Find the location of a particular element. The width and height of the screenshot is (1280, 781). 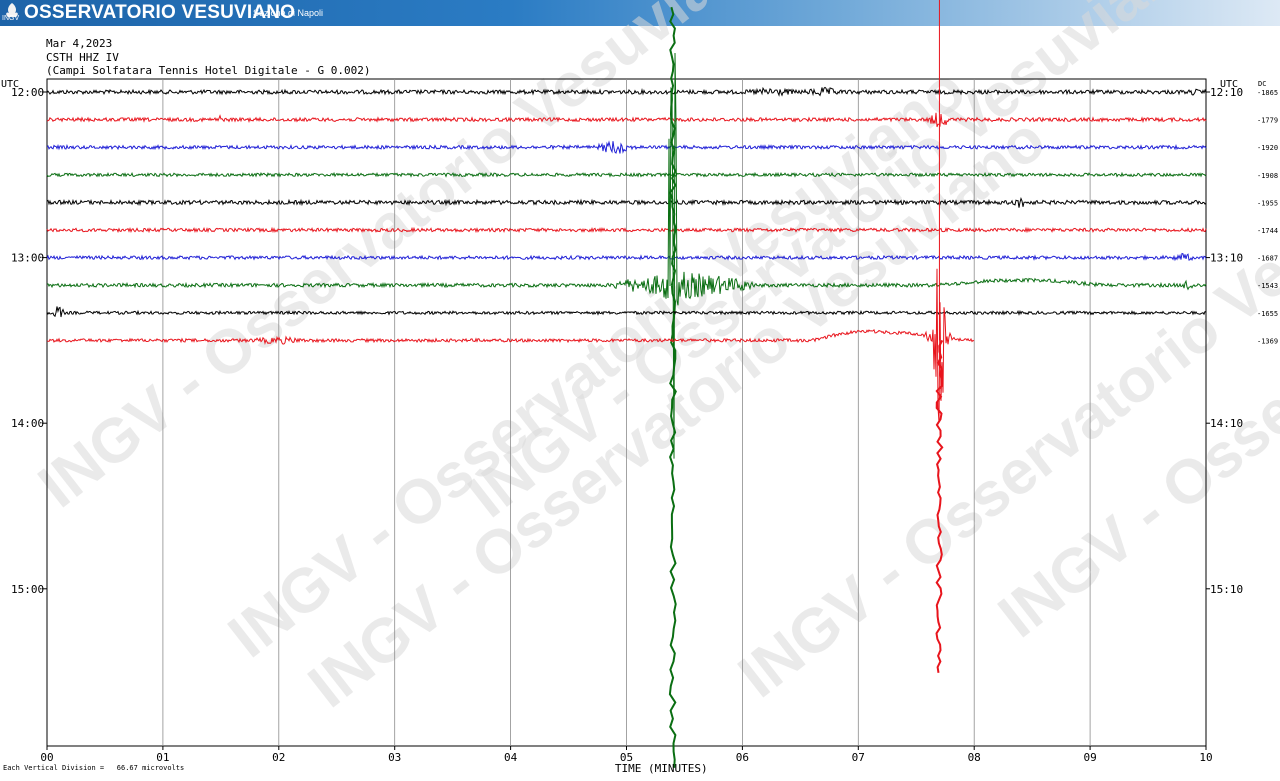

x-tick-label: 00 is located at coordinates (46, 757).